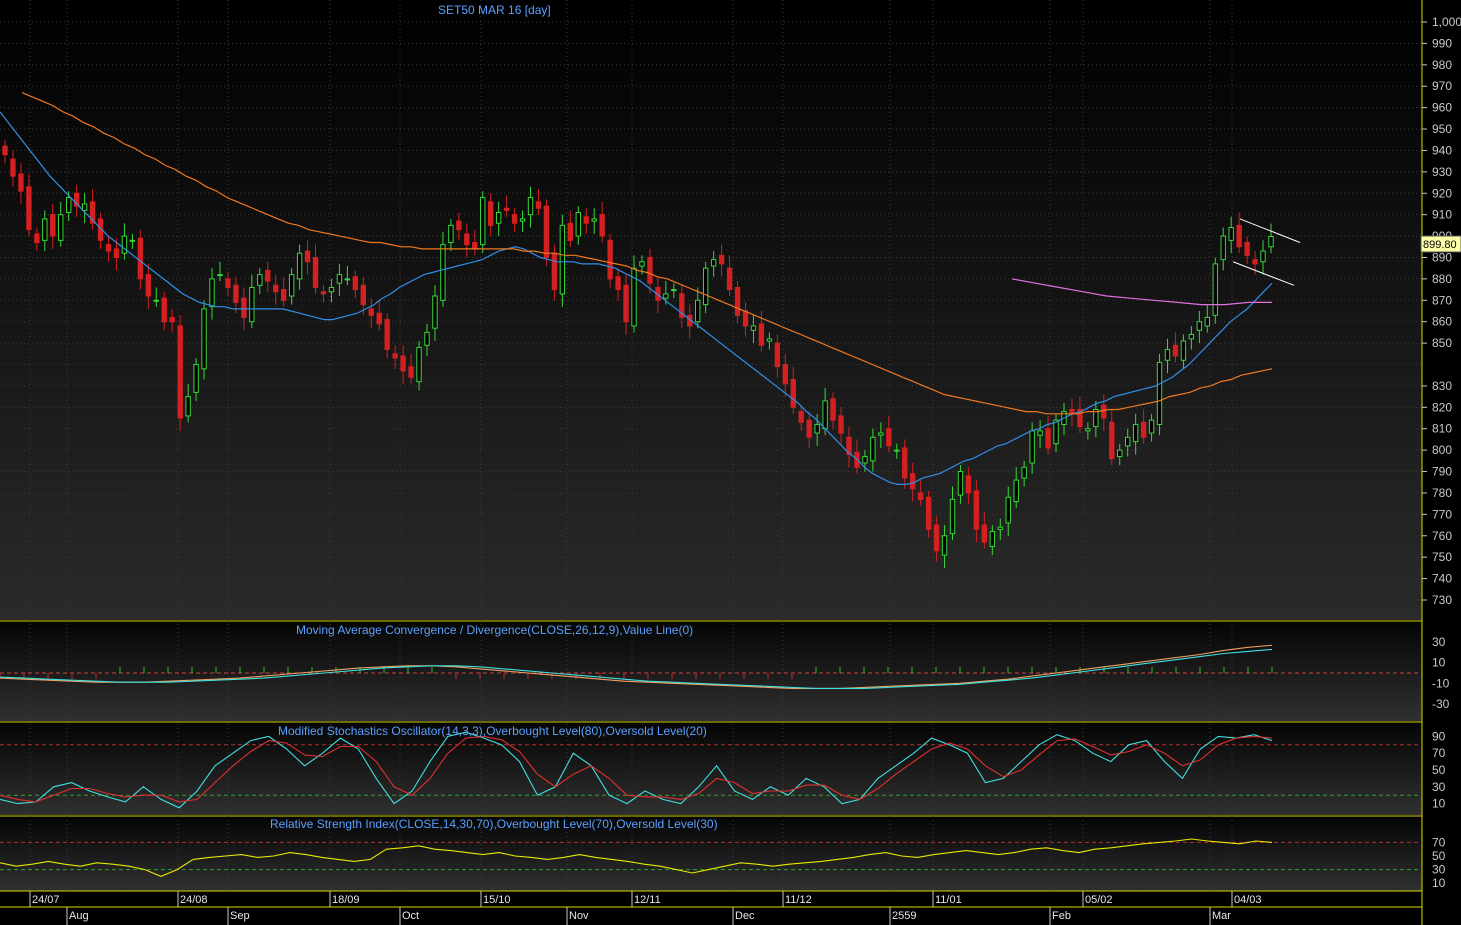  What do you see at coordinates (904, 916) in the screenshot?
I see `x-month-label: 2559` at bounding box center [904, 916].